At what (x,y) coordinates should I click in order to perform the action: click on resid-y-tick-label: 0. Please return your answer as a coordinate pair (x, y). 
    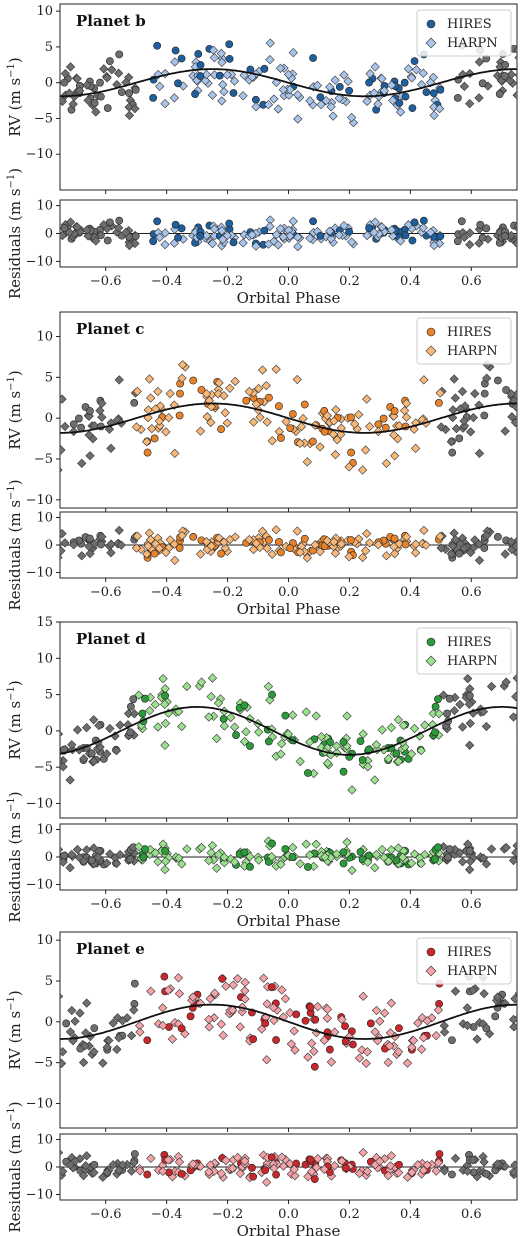
    Looking at the image, I should click on (49, 234).